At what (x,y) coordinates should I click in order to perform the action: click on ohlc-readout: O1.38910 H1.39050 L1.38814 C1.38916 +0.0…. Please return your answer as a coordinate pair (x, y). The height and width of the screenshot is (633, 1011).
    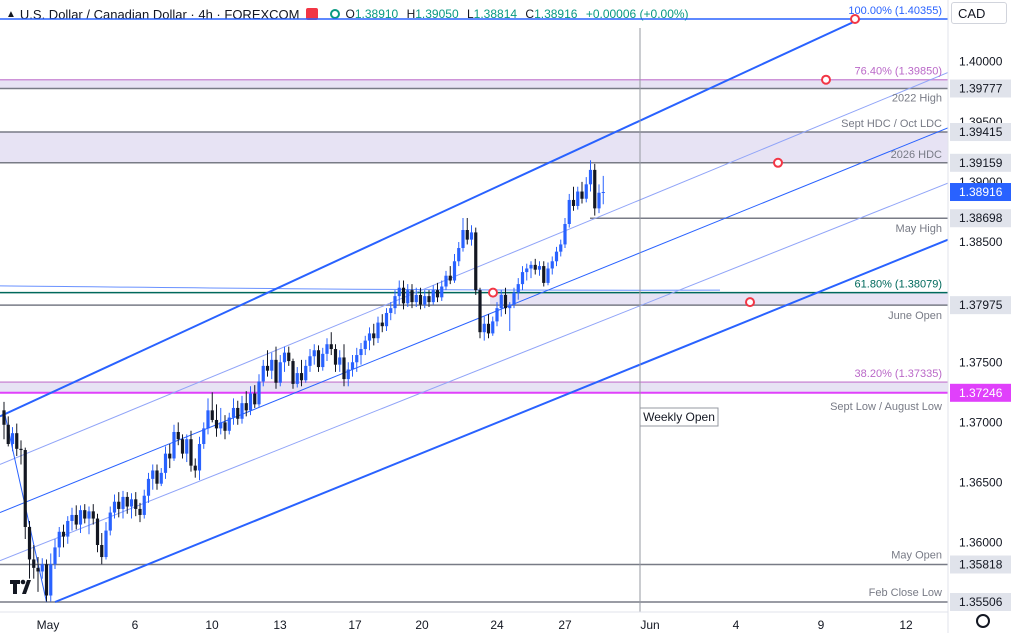
    Looking at the image, I should click on (517, 14).